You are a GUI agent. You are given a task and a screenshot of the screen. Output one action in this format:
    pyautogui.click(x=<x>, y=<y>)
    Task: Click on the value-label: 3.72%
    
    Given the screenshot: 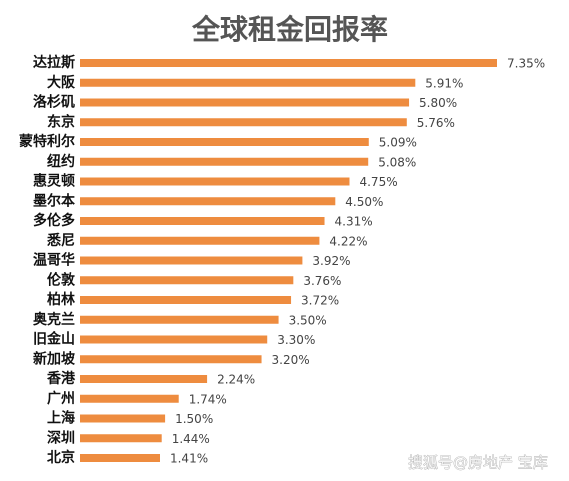 What is the action you would take?
    pyautogui.click(x=320, y=301)
    